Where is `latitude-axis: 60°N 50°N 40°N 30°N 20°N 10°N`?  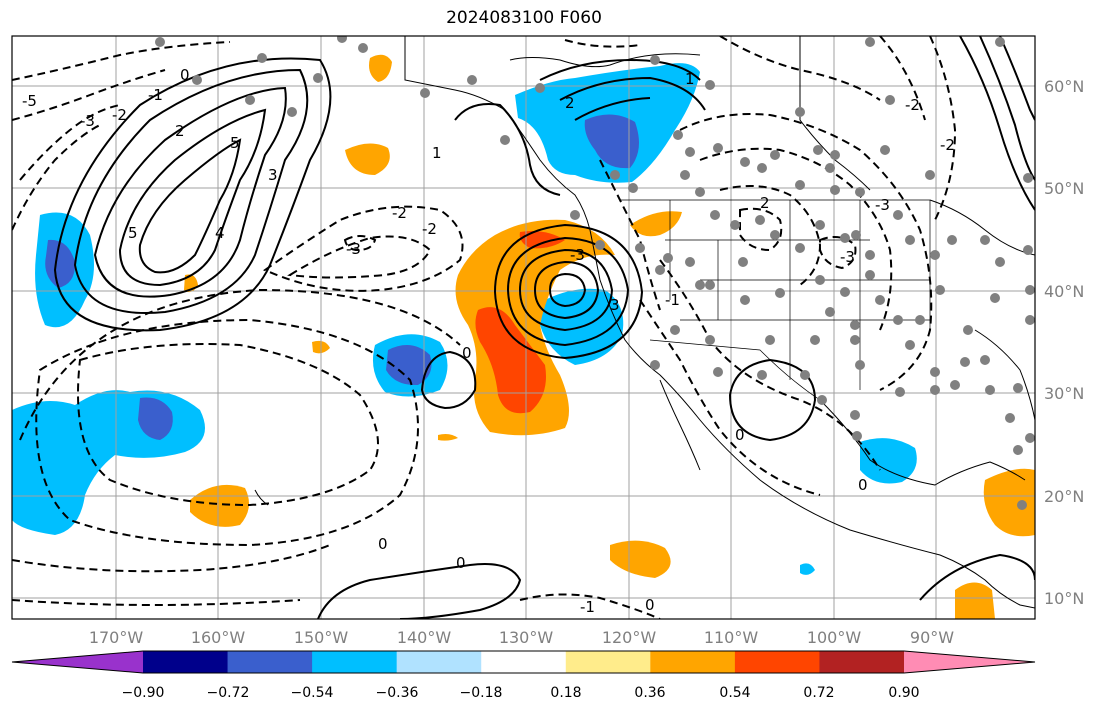 latitude-axis: 60°N 50°N 40°N 30°N 20°N 10°N is located at coordinates (1064, 342).